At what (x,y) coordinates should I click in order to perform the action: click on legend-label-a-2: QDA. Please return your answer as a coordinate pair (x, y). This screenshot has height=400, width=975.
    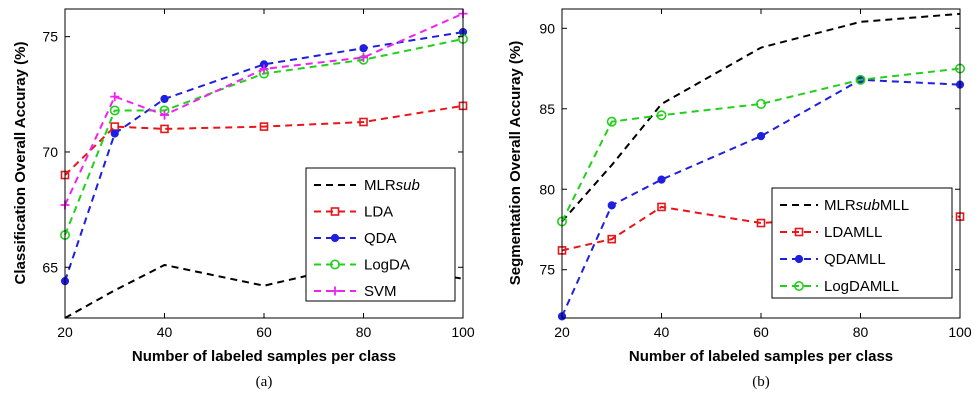
    Looking at the image, I should click on (380, 238).